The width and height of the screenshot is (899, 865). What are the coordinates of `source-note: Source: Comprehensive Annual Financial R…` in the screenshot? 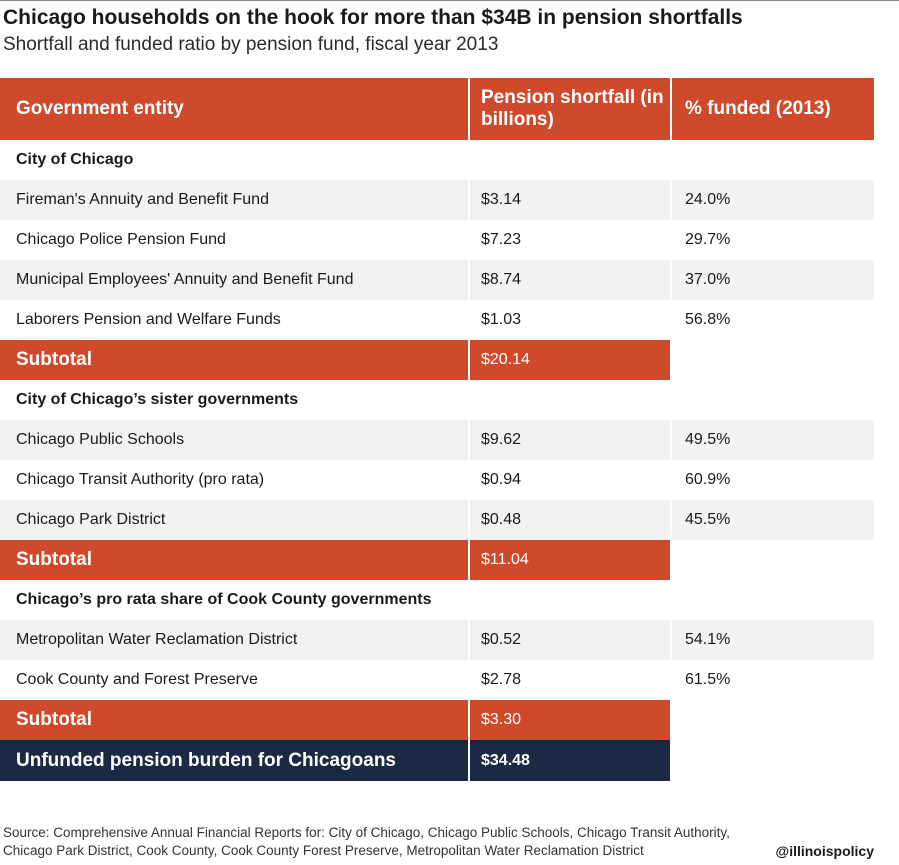 It's located at (366, 841).